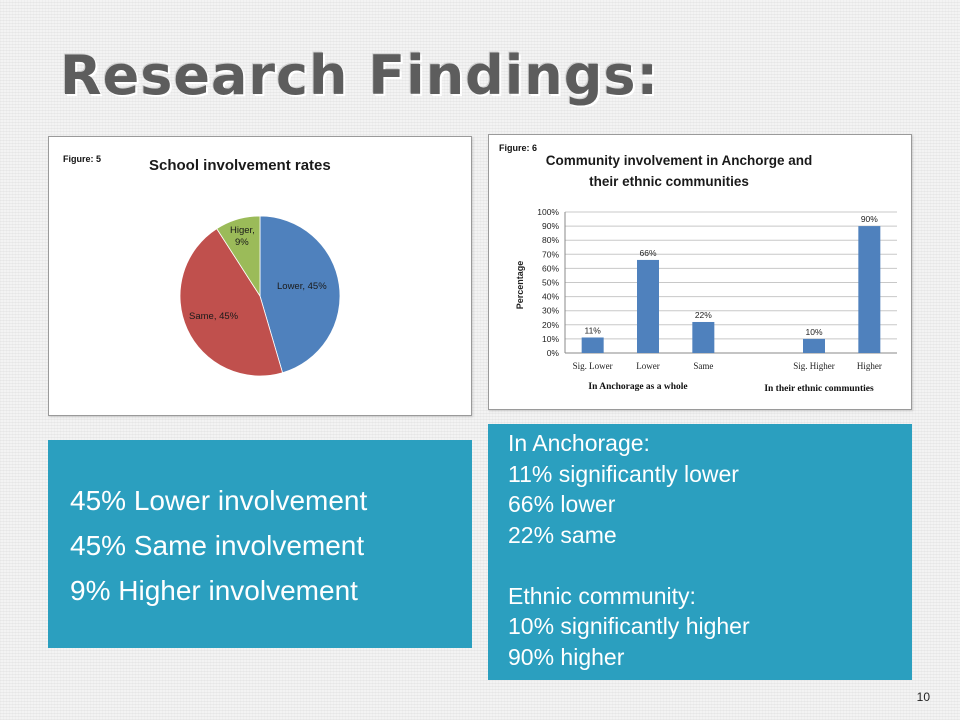 The image size is (960, 720). Describe the element at coordinates (242, 242) in the screenshot. I see `pie-label-higher-line2: 9%` at that location.